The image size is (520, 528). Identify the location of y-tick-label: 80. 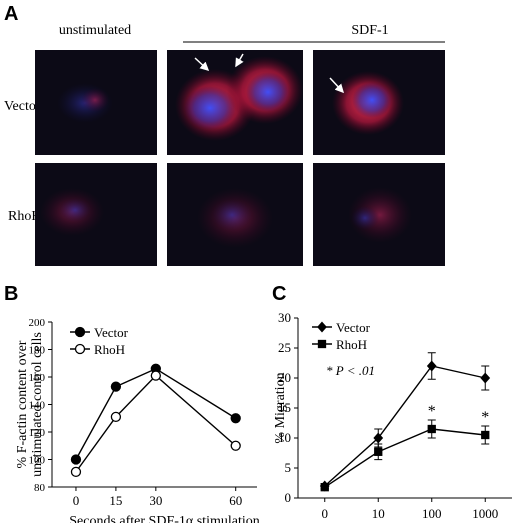
(40, 488).